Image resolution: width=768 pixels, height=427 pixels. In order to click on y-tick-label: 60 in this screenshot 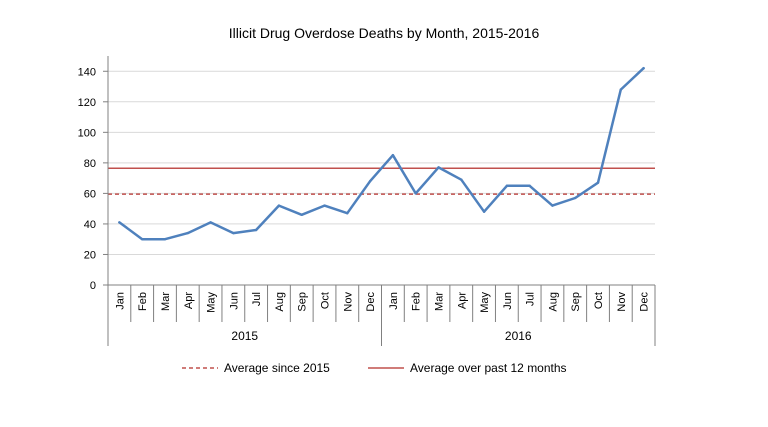, I will do `click(90, 194)`.